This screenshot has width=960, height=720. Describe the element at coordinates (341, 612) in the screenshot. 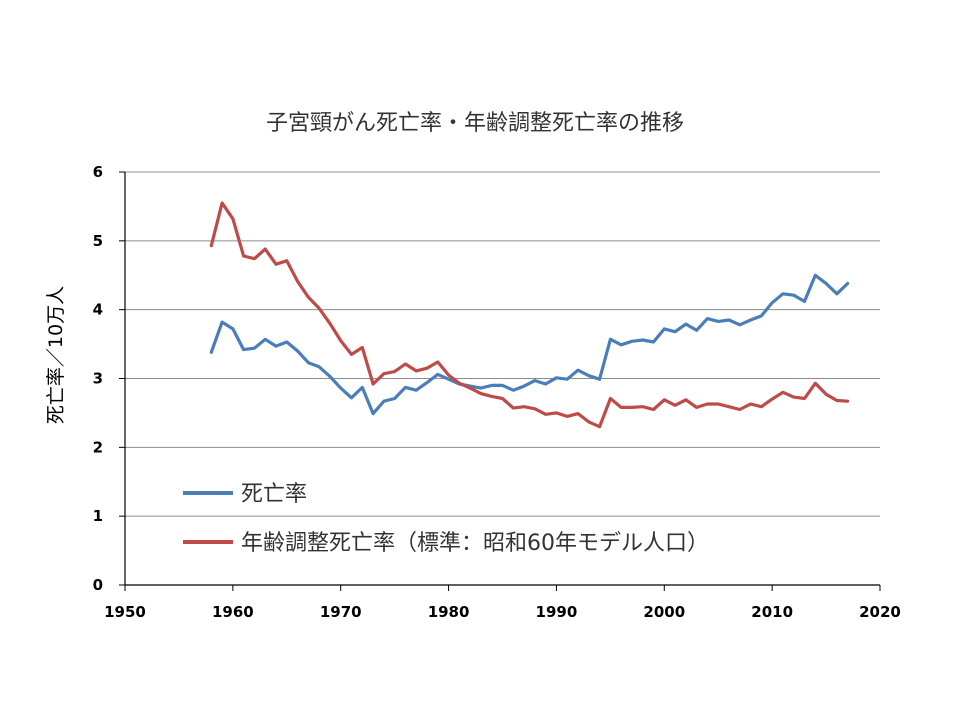

I see `x-tick-label: 1970` at that location.